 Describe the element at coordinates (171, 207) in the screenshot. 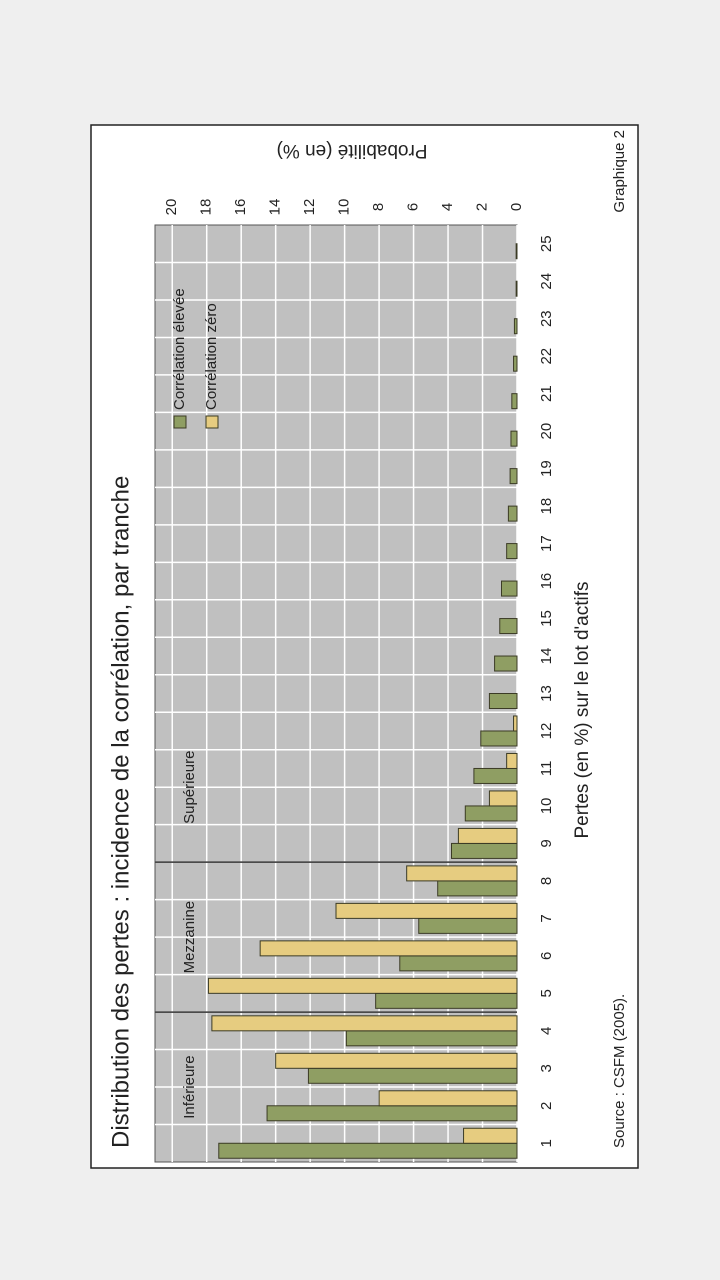

I see `y-tick-label: 20` at that location.